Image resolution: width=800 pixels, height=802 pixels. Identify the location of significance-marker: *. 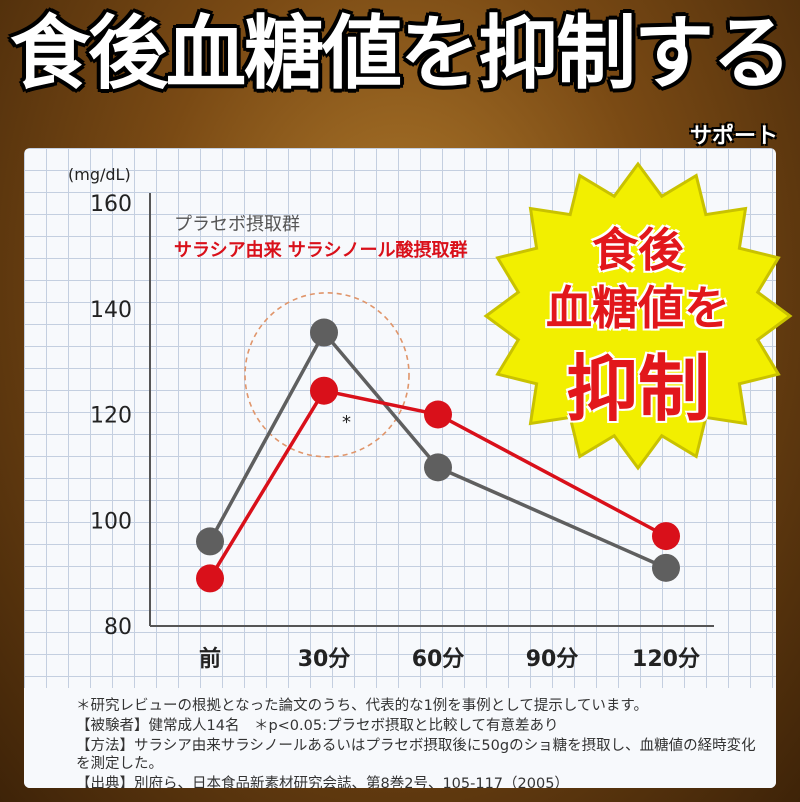
(346, 422).